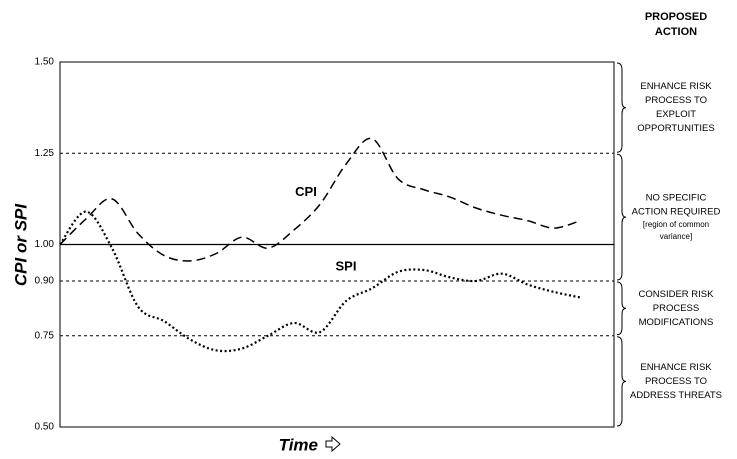 The width and height of the screenshot is (737, 459). I want to click on region-action: CONSIDER RISK, so click(677, 294).